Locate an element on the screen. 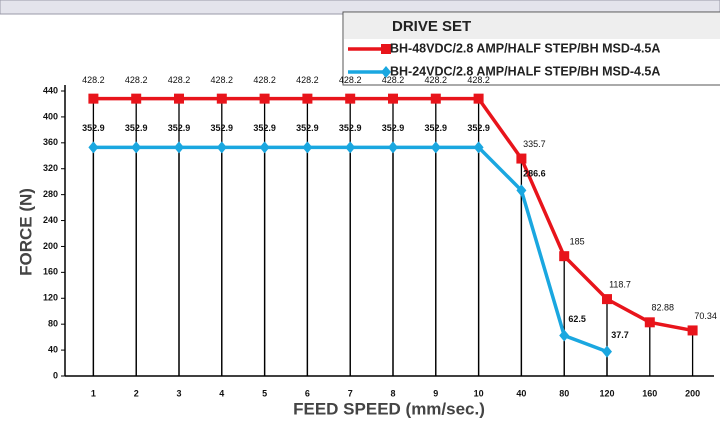 This screenshot has width=720, height=427. data-label: 118.7 is located at coordinates (620, 284).